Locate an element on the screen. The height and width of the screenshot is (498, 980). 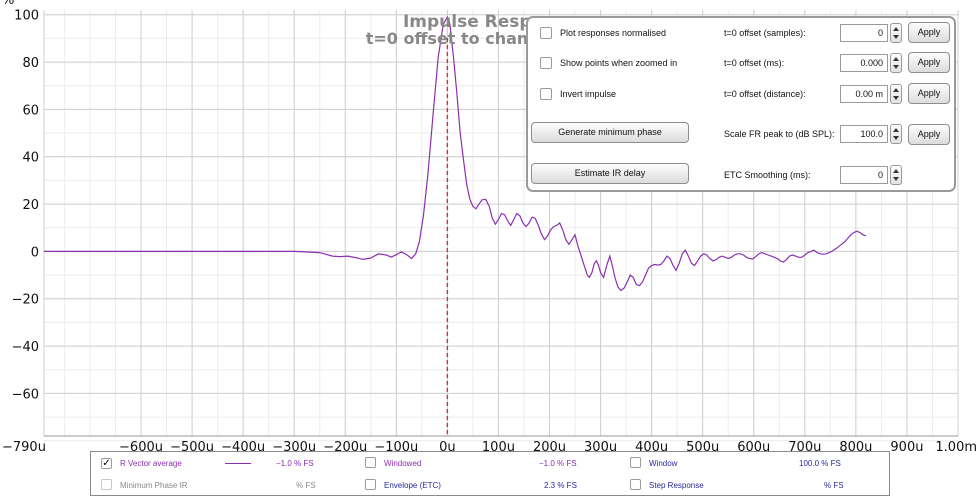
r-vector-average-value: −1.0 % FS is located at coordinates (295, 463).